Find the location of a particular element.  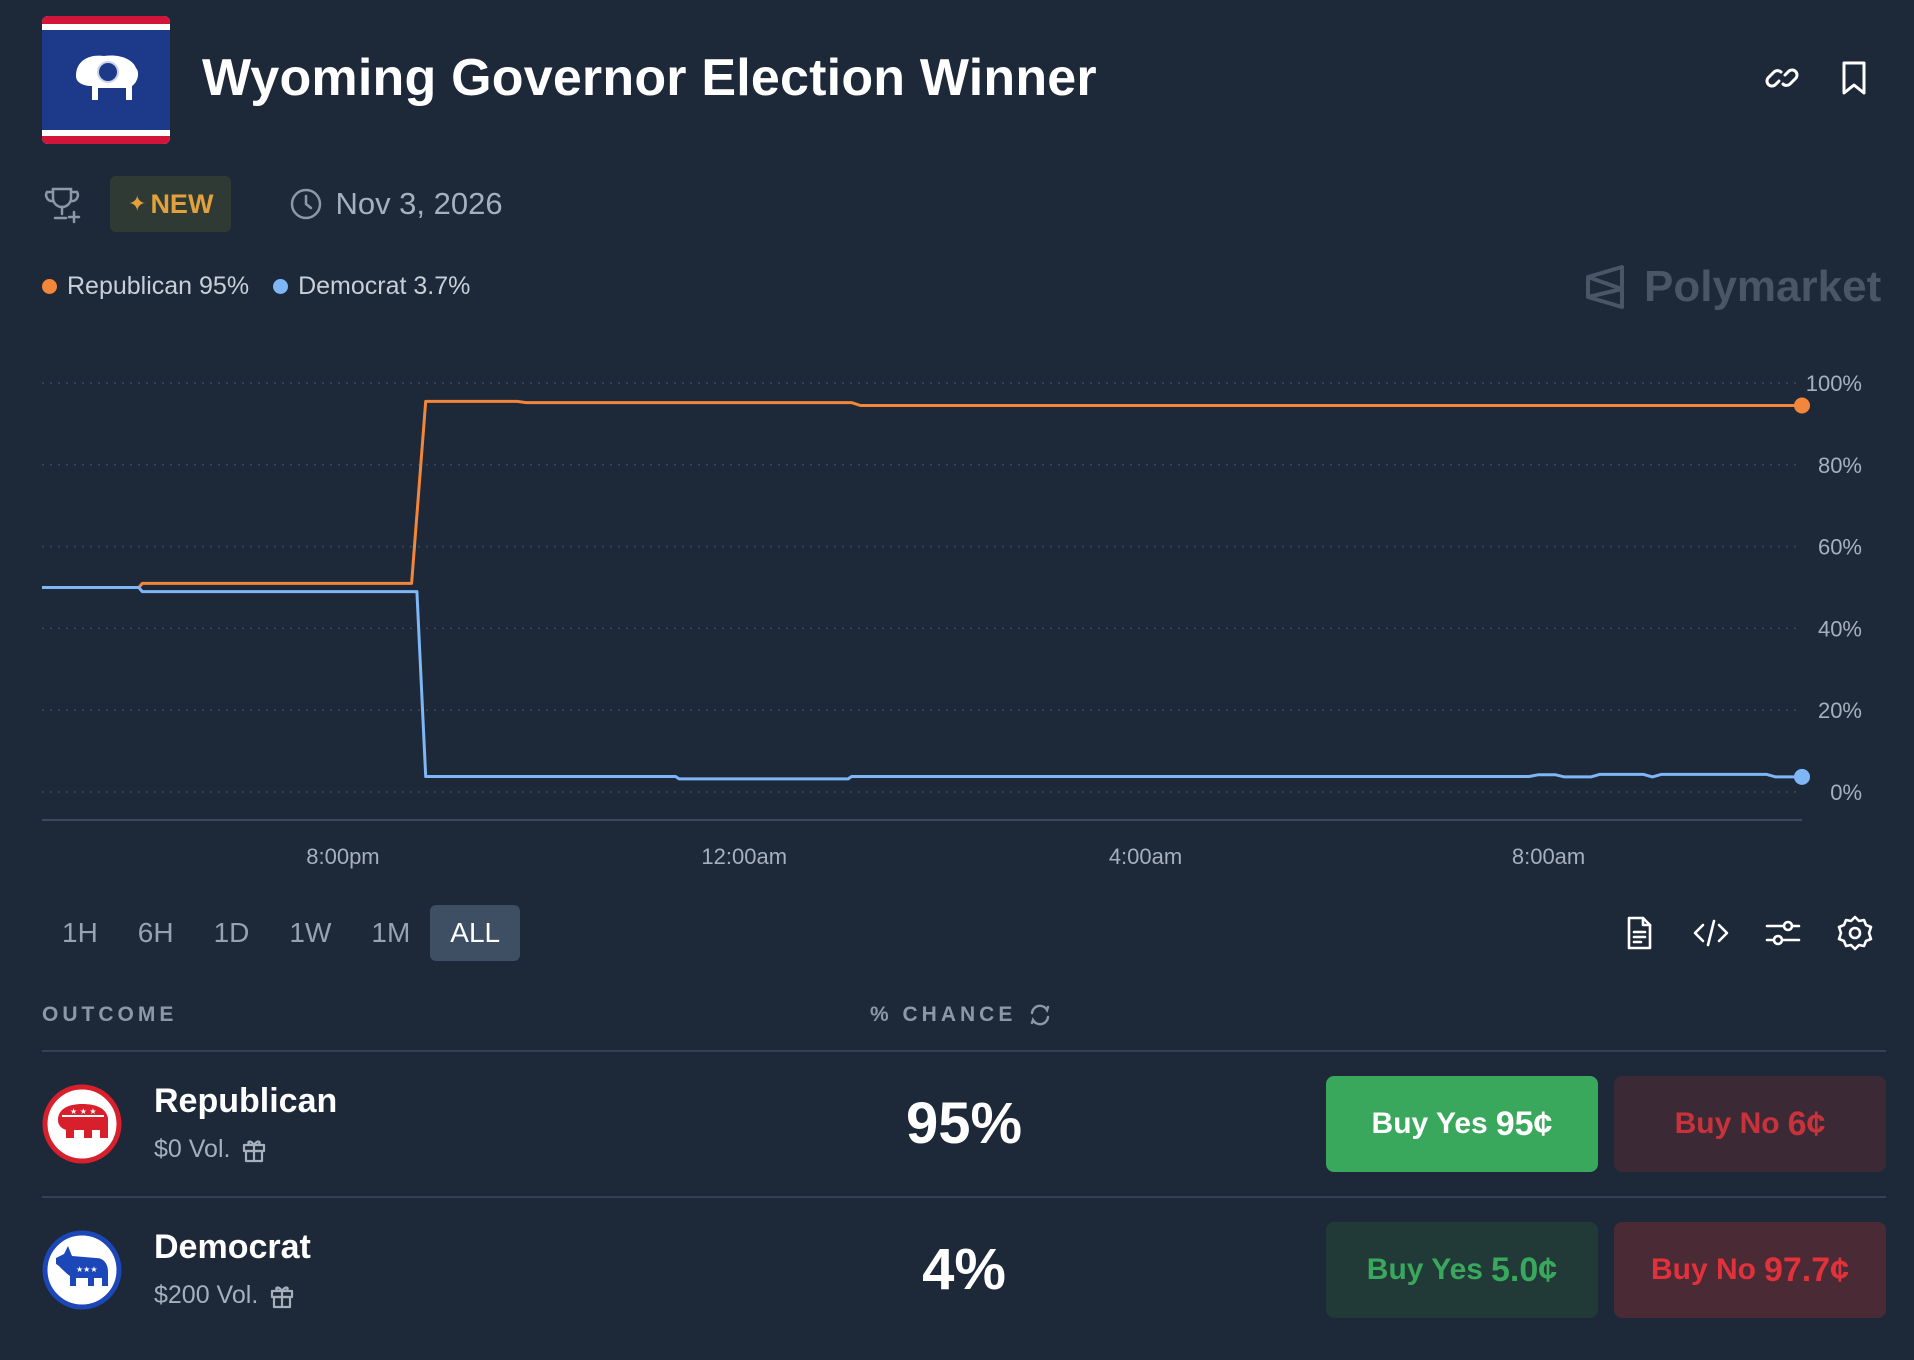

buy-no-button-republican: Buy No 6¢ is located at coordinates (1750, 1124).